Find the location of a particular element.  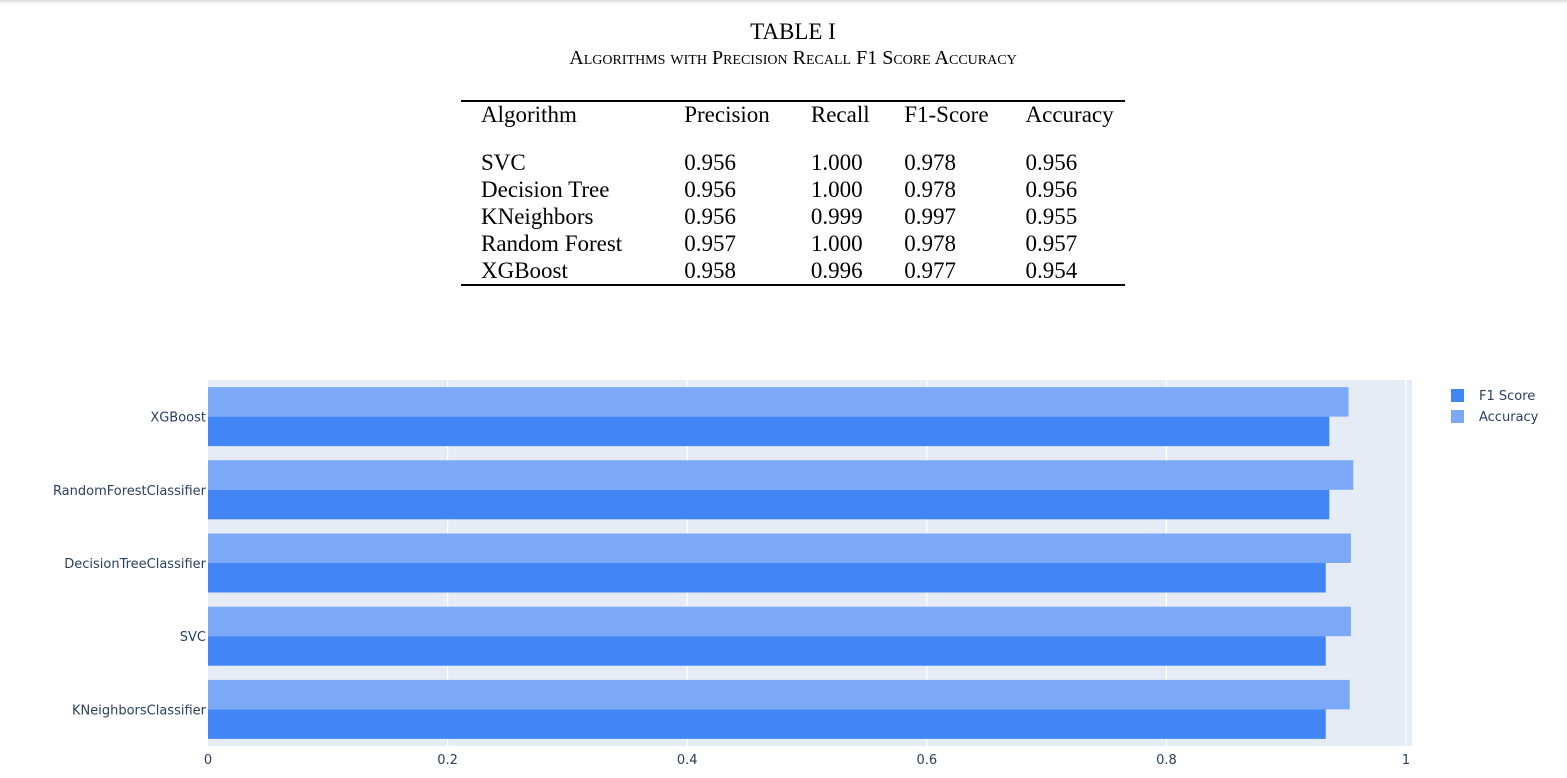

y-tick-label: XGBoost is located at coordinates (178, 418).